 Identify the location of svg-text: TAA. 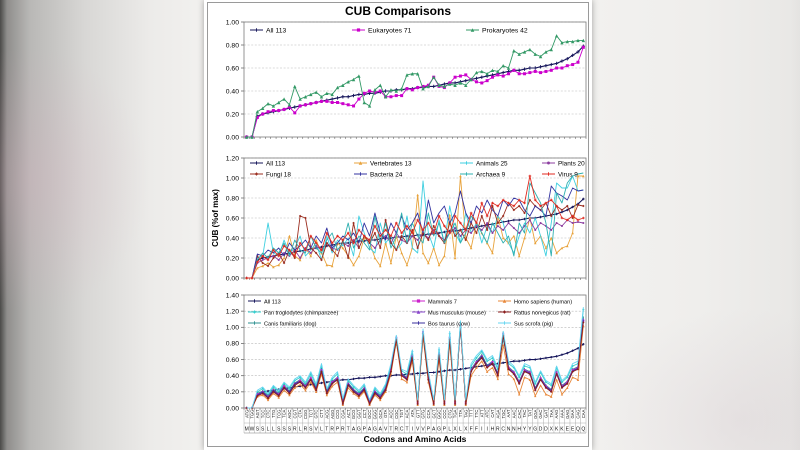
(551, 413).